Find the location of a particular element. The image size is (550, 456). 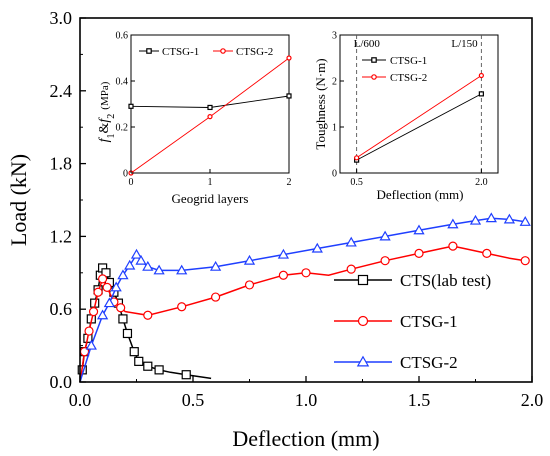

inset-right-background is located at coordinates (408, 118).